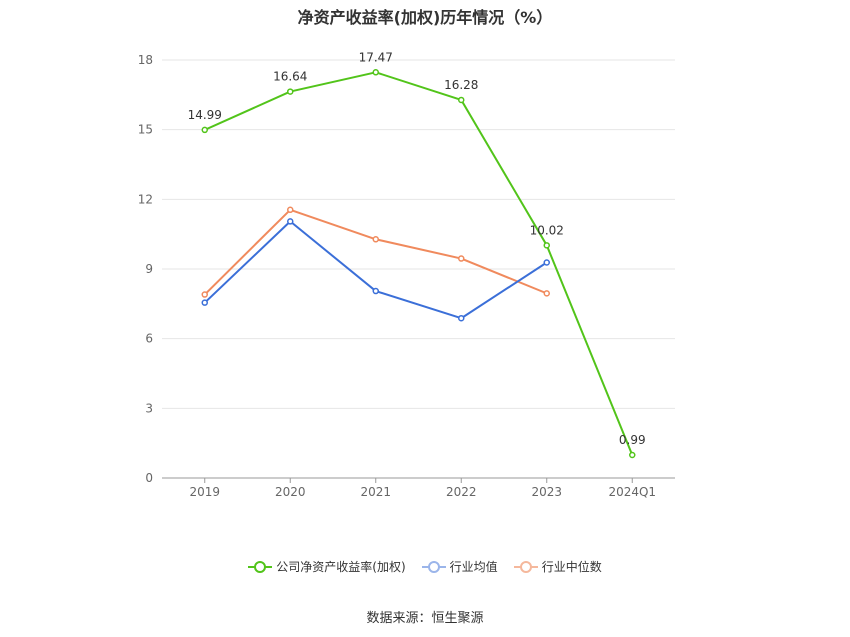 The width and height of the screenshot is (850, 637). Describe the element at coordinates (204, 492) in the screenshot. I see `x-tick-label: 2019` at that location.